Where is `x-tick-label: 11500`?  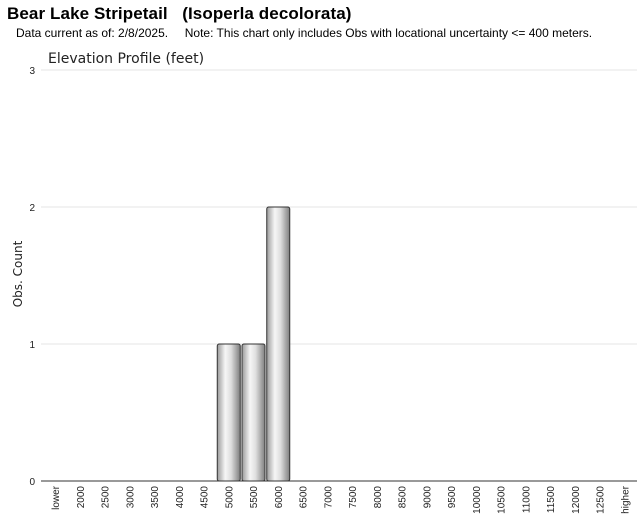 x-tick-label: 11500 is located at coordinates (551, 500).